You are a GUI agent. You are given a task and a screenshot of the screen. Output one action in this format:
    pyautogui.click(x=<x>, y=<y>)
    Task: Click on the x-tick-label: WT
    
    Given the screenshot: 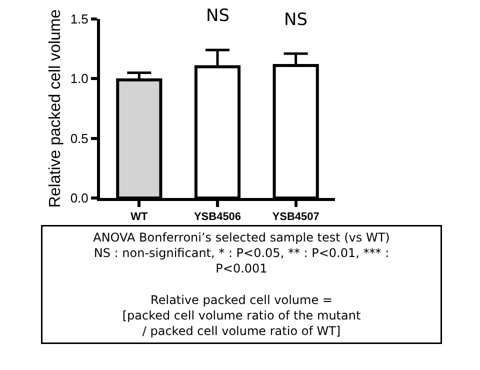 What is the action you would take?
    pyautogui.click(x=139, y=217)
    